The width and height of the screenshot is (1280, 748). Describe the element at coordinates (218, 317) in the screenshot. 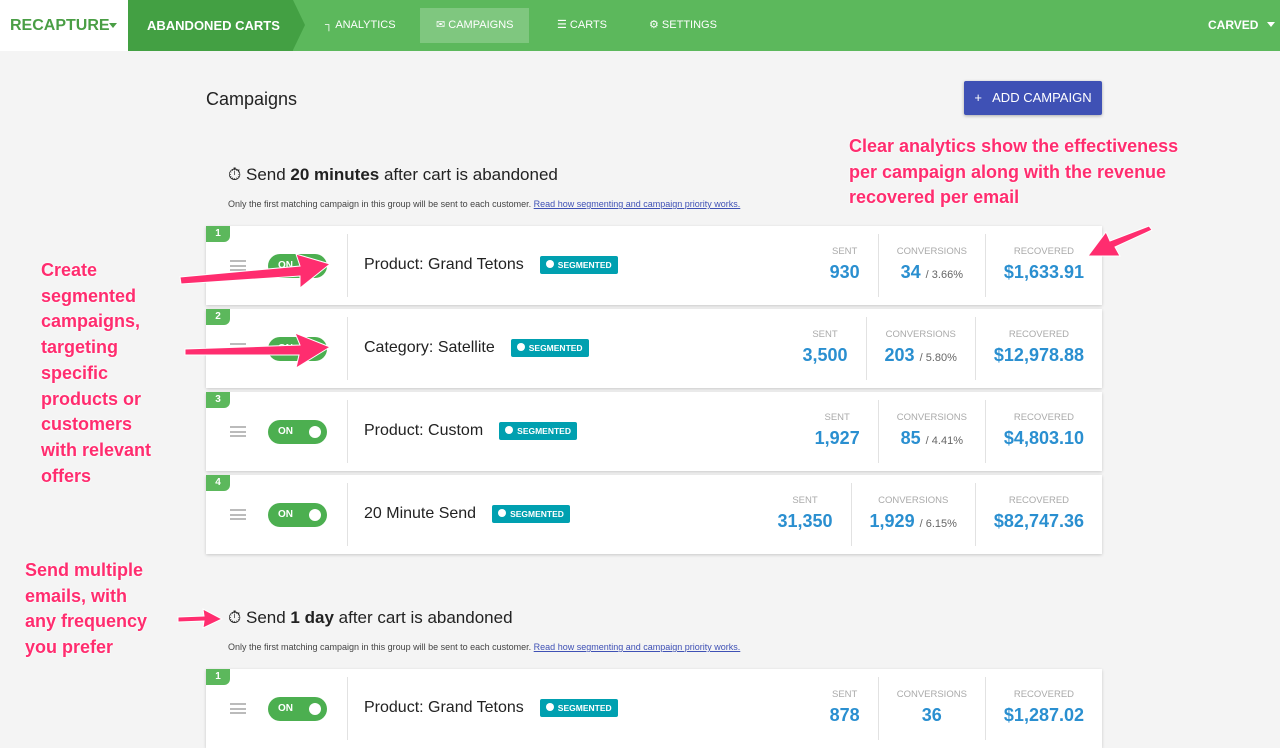

I see `priority-tab: 2` at that location.